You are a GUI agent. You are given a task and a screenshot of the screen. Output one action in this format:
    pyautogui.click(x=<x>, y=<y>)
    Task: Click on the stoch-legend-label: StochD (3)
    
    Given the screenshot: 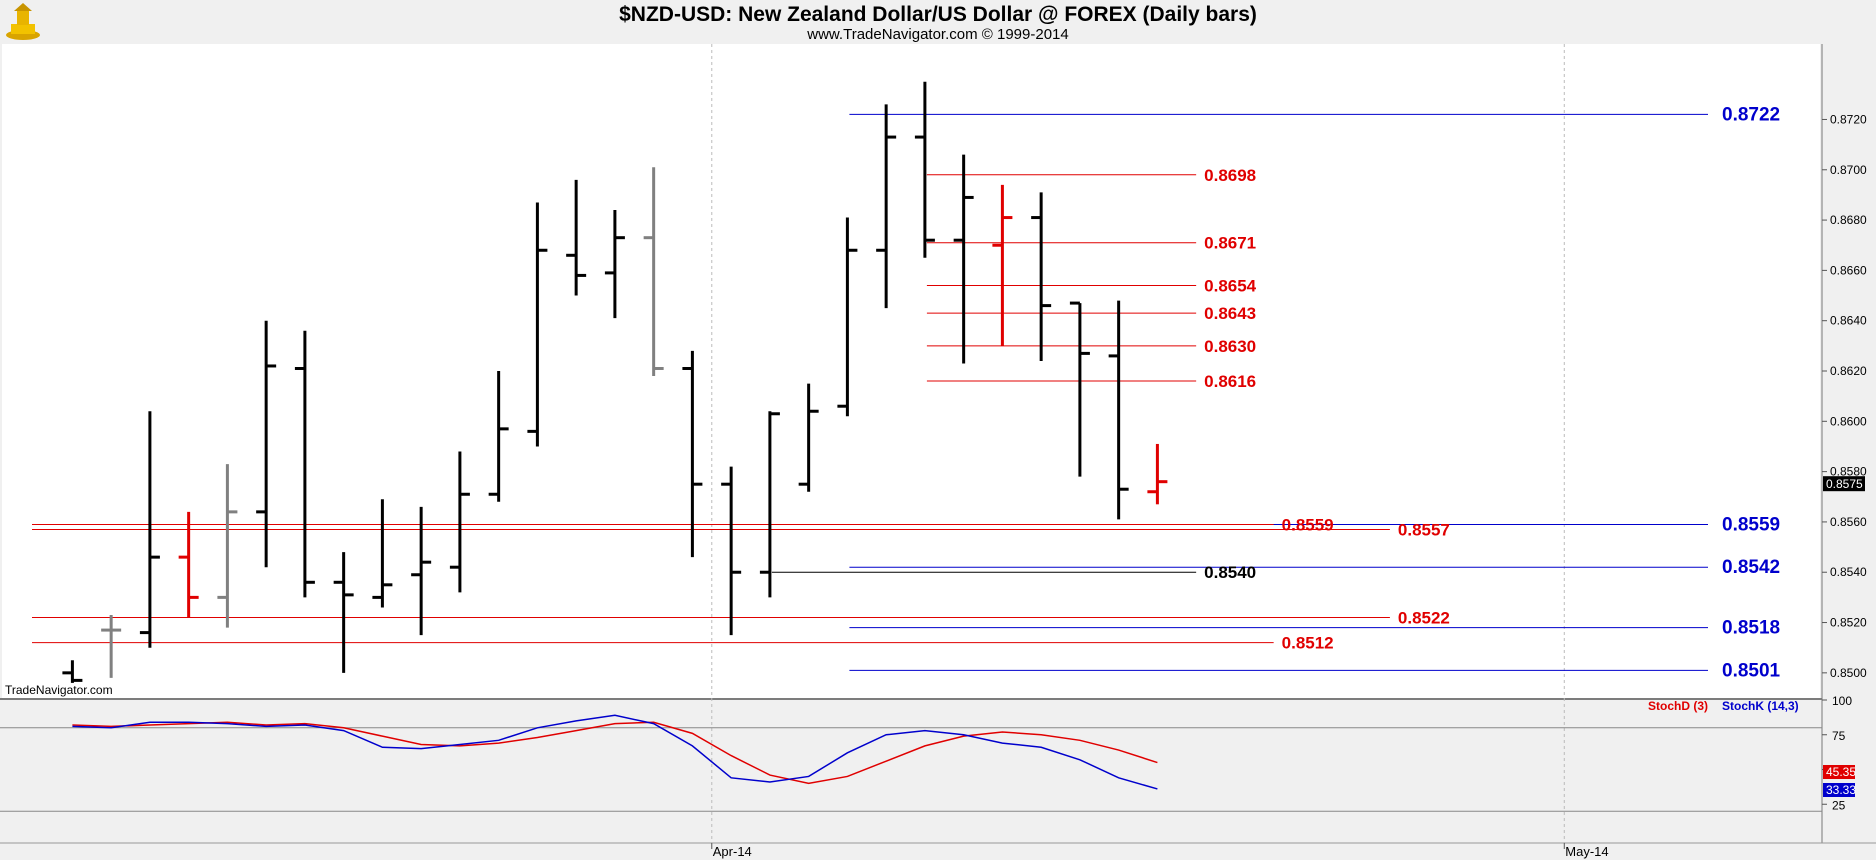 What is the action you would take?
    pyautogui.click(x=1678, y=706)
    